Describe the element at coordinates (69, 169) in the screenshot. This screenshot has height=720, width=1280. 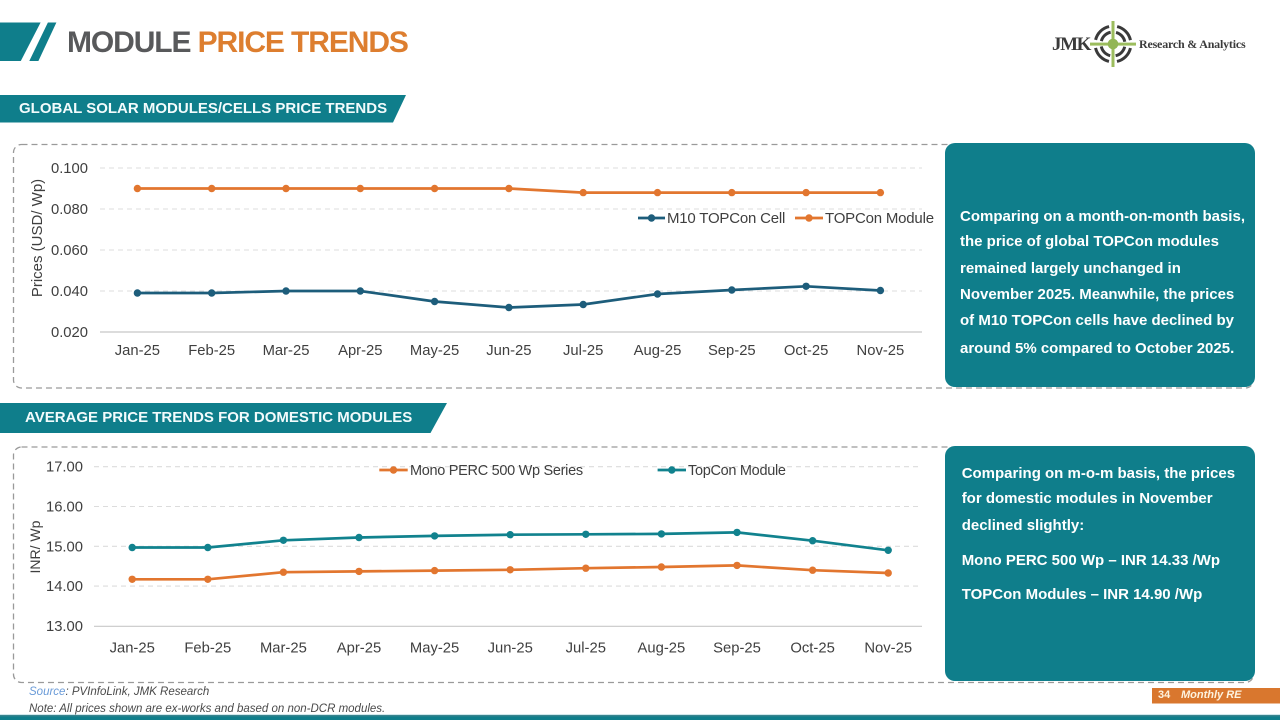
I see `svg-text: 0.100` at that location.